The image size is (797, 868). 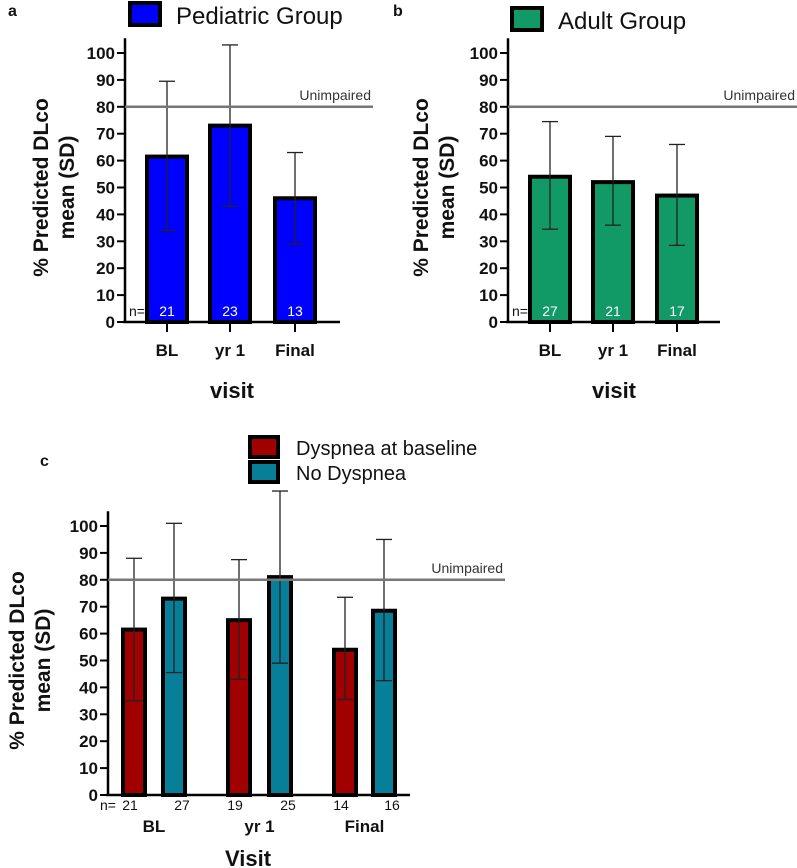 I want to click on n-label: 16, so click(x=392, y=805).